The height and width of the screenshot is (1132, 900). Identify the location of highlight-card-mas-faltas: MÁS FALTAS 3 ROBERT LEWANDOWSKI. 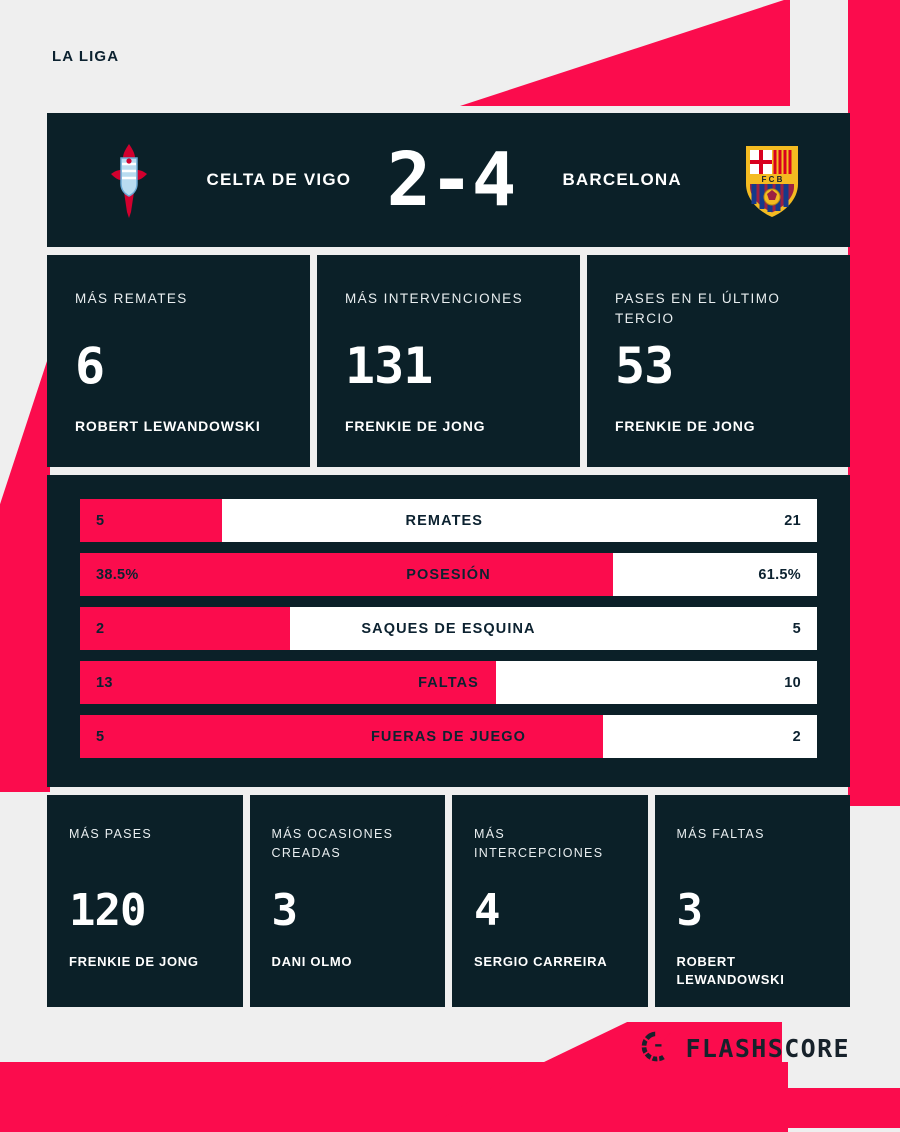
(752, 901).